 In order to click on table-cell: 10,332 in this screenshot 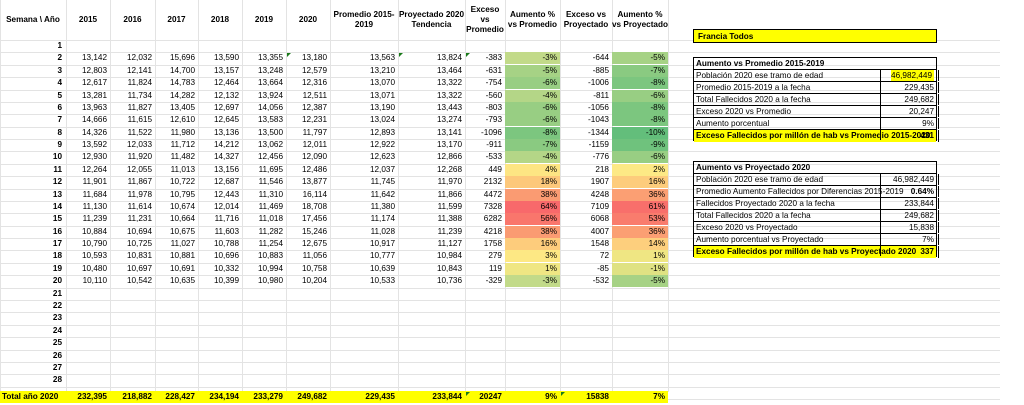, I will do `click(226, 268)`.